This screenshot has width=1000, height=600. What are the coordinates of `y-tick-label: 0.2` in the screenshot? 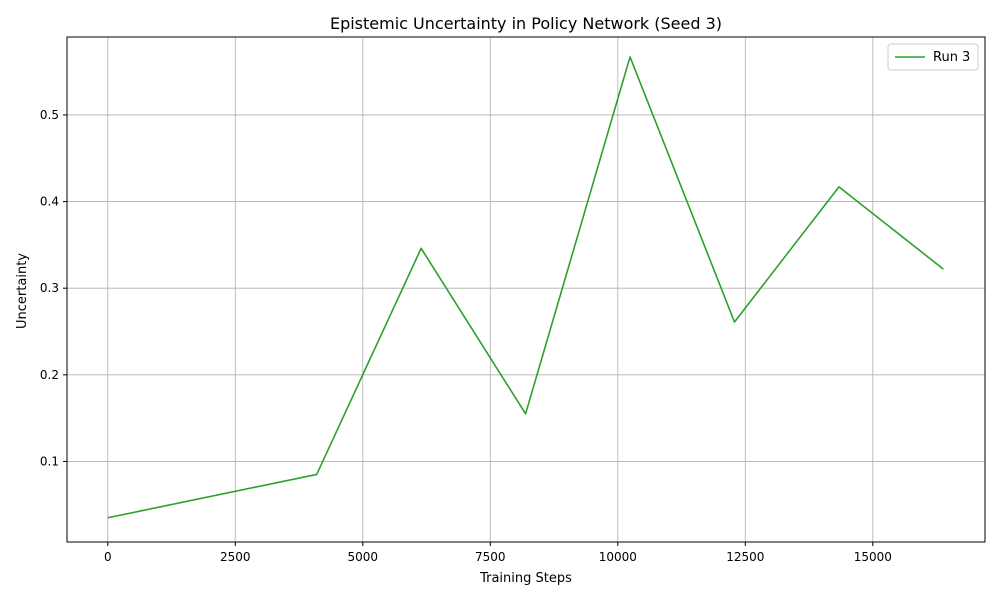 It's located at (49, 375).